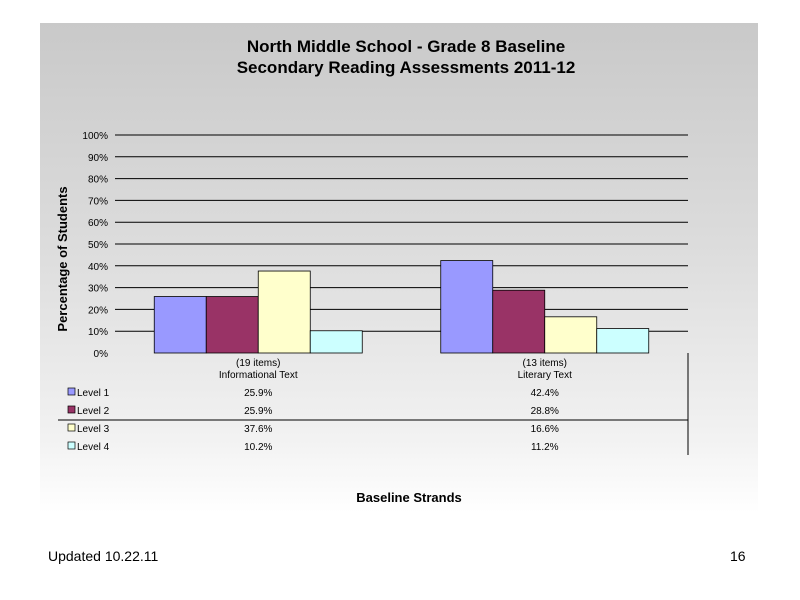 This screenshot has width=800, height=600. I want to click on data-cell: 16.6%, so click(545, 429).